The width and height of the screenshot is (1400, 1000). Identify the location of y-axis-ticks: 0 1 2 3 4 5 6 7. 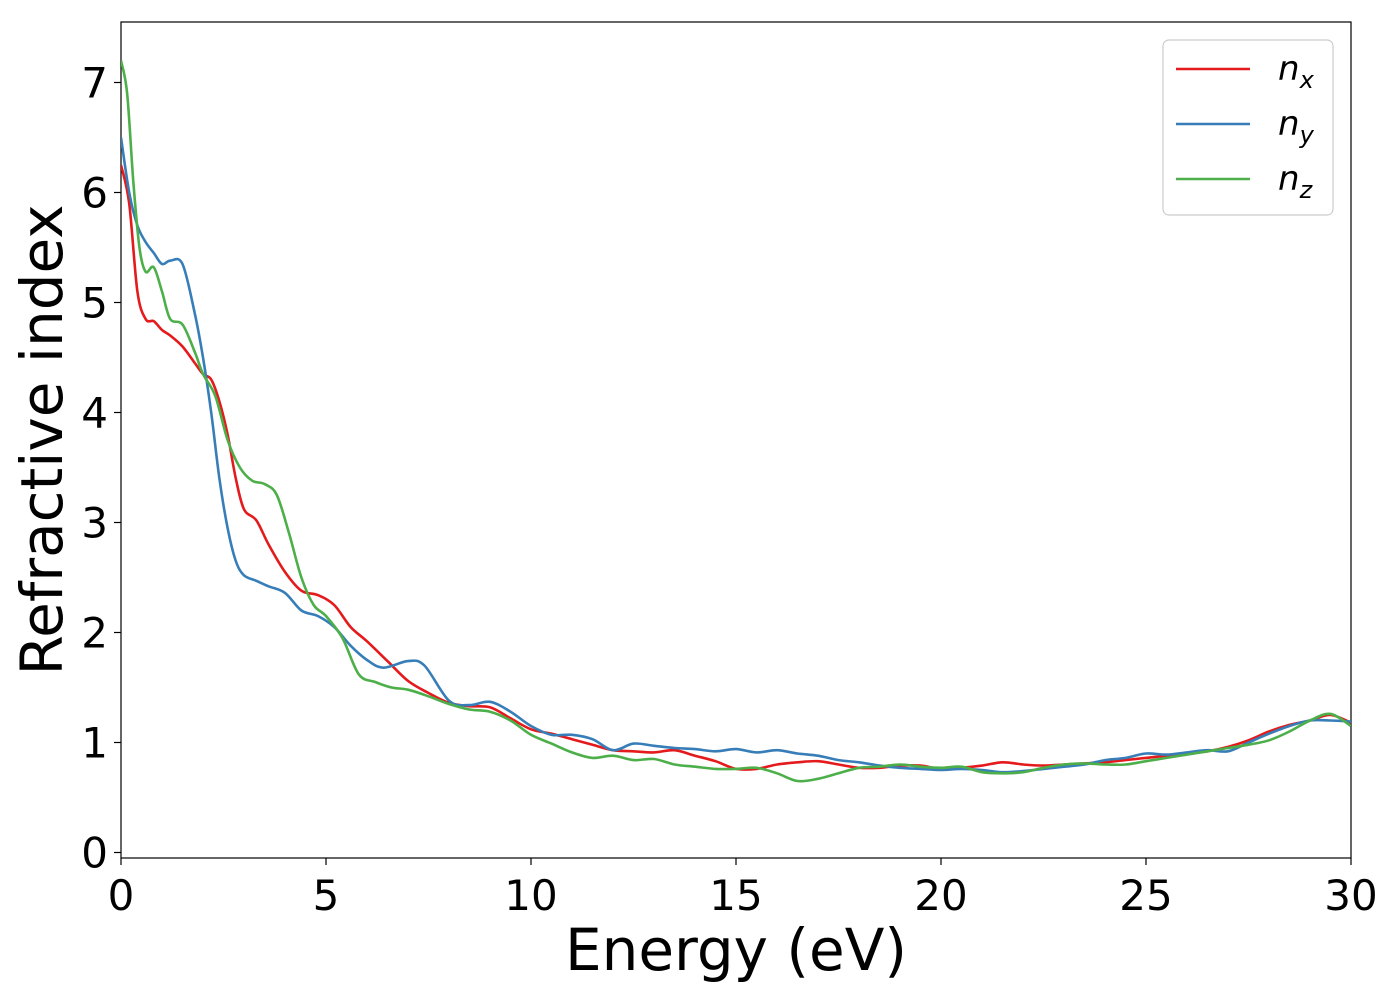
(101, 468).